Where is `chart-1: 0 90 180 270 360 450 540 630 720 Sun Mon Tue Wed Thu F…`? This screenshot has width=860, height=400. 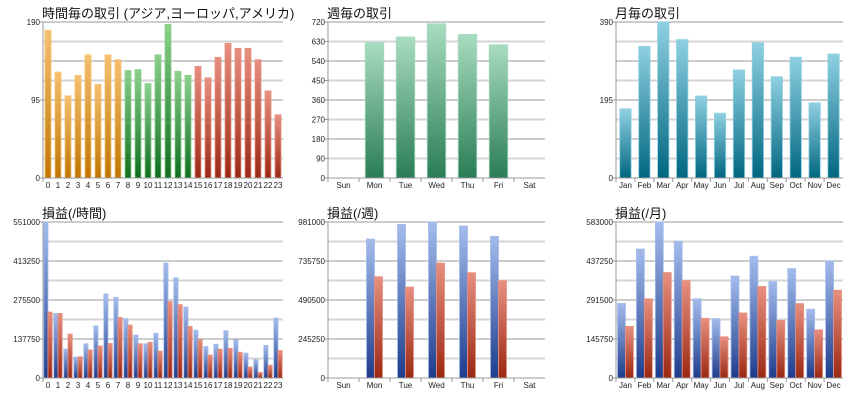
chart-1: 0 90 180 270 360 450 540 630 720 Sun Mon Tue Wed Thu F… is located at coordinates (428, 104).